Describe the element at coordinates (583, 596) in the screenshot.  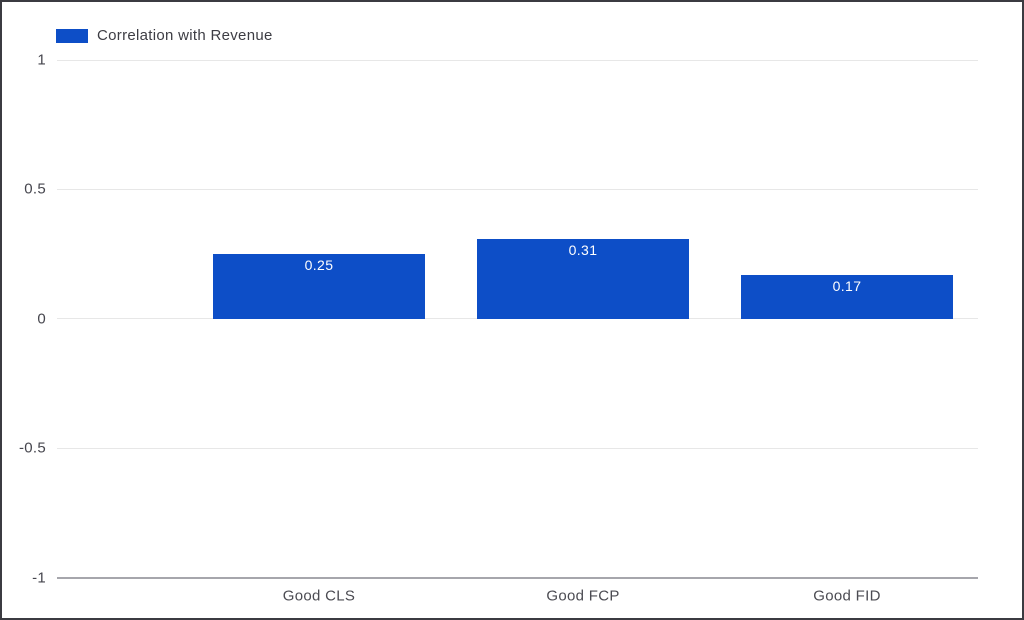
I see `x-axis-category-label: Good FCP` at that location.